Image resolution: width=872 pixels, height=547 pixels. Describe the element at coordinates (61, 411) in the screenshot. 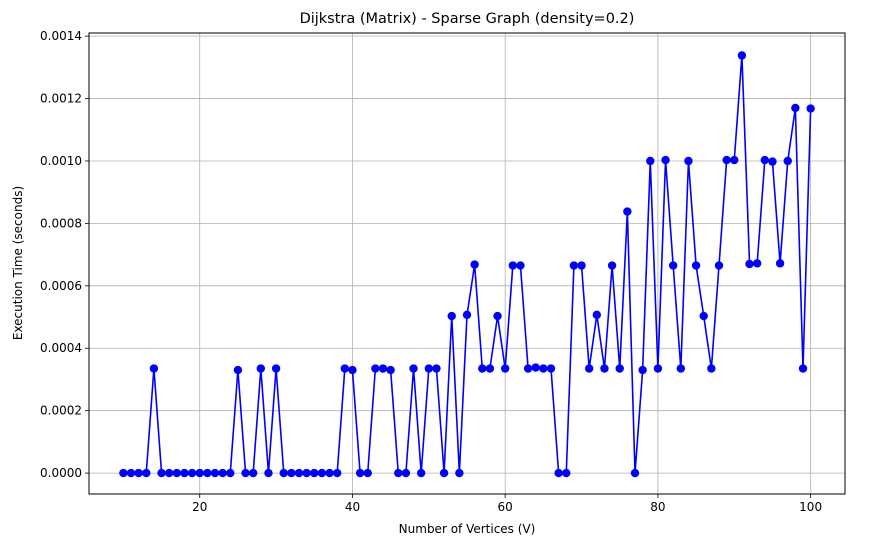

I see `y-tick-label-1: 0.0002` at that location.